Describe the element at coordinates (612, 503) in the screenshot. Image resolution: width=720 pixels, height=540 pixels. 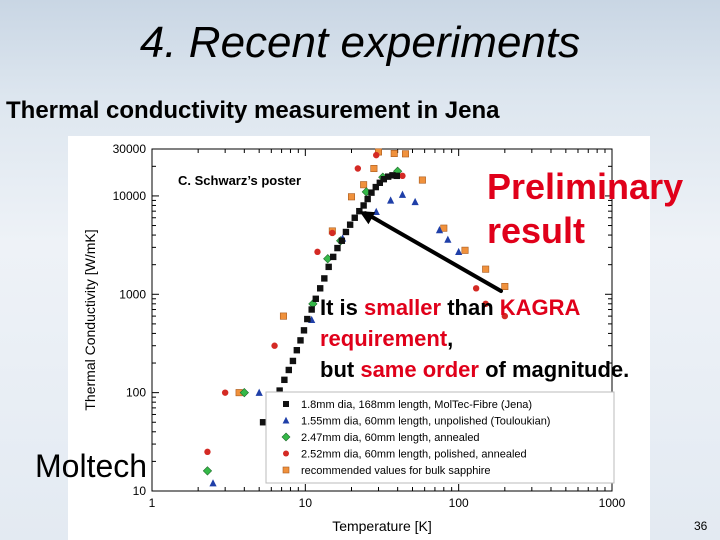
I see `x-tick-label: 1000` at that location.